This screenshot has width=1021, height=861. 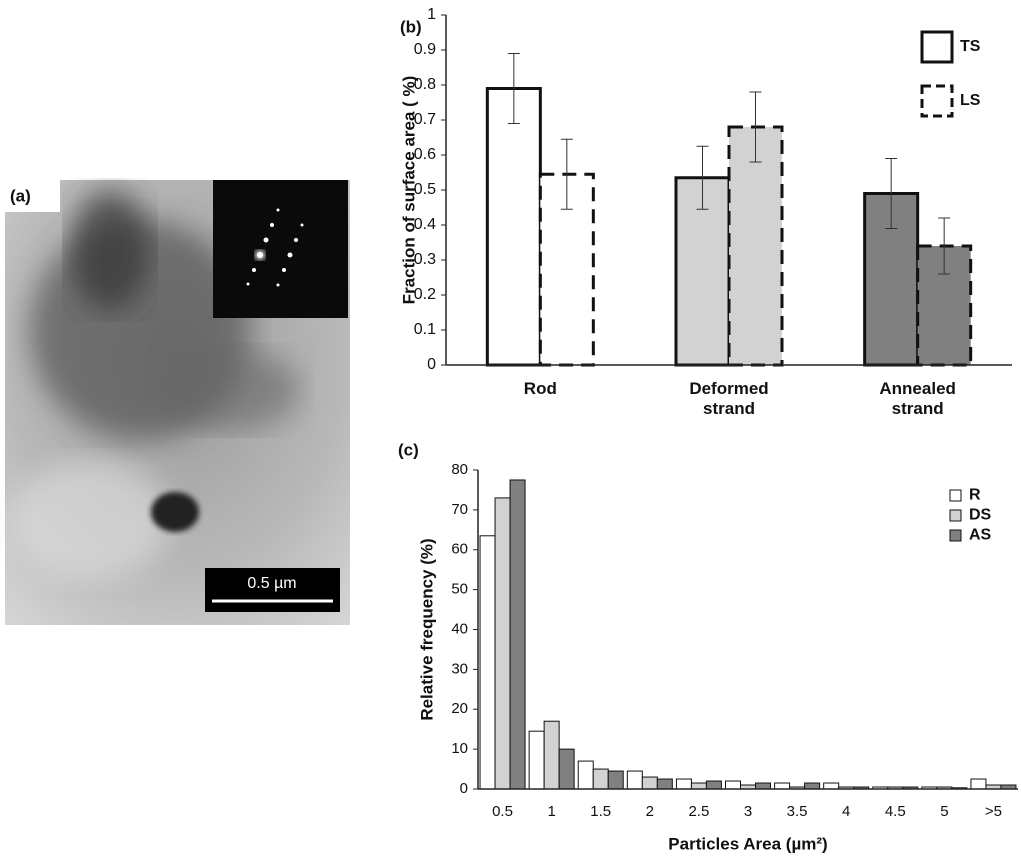 What do you see at coordinates (459, 589) in the screenshot?
I see `y-tick-label: 50` at bounding box center [459, 589].